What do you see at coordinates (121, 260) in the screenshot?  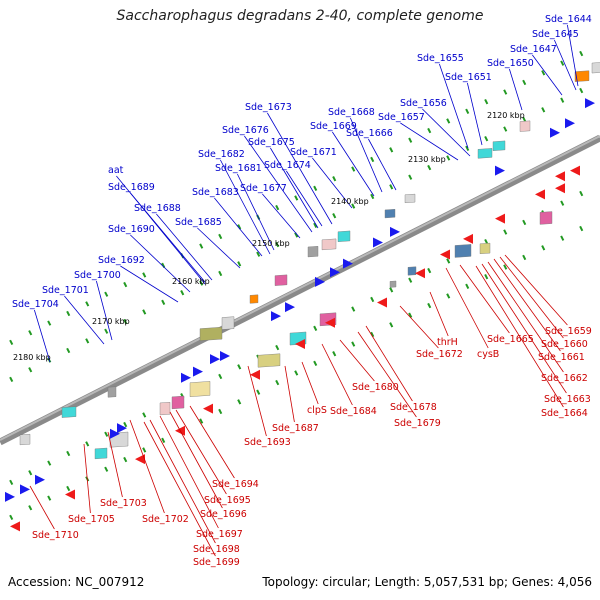 I see `gene-label-top: Sde_1692` at bounding box center [121, 260].